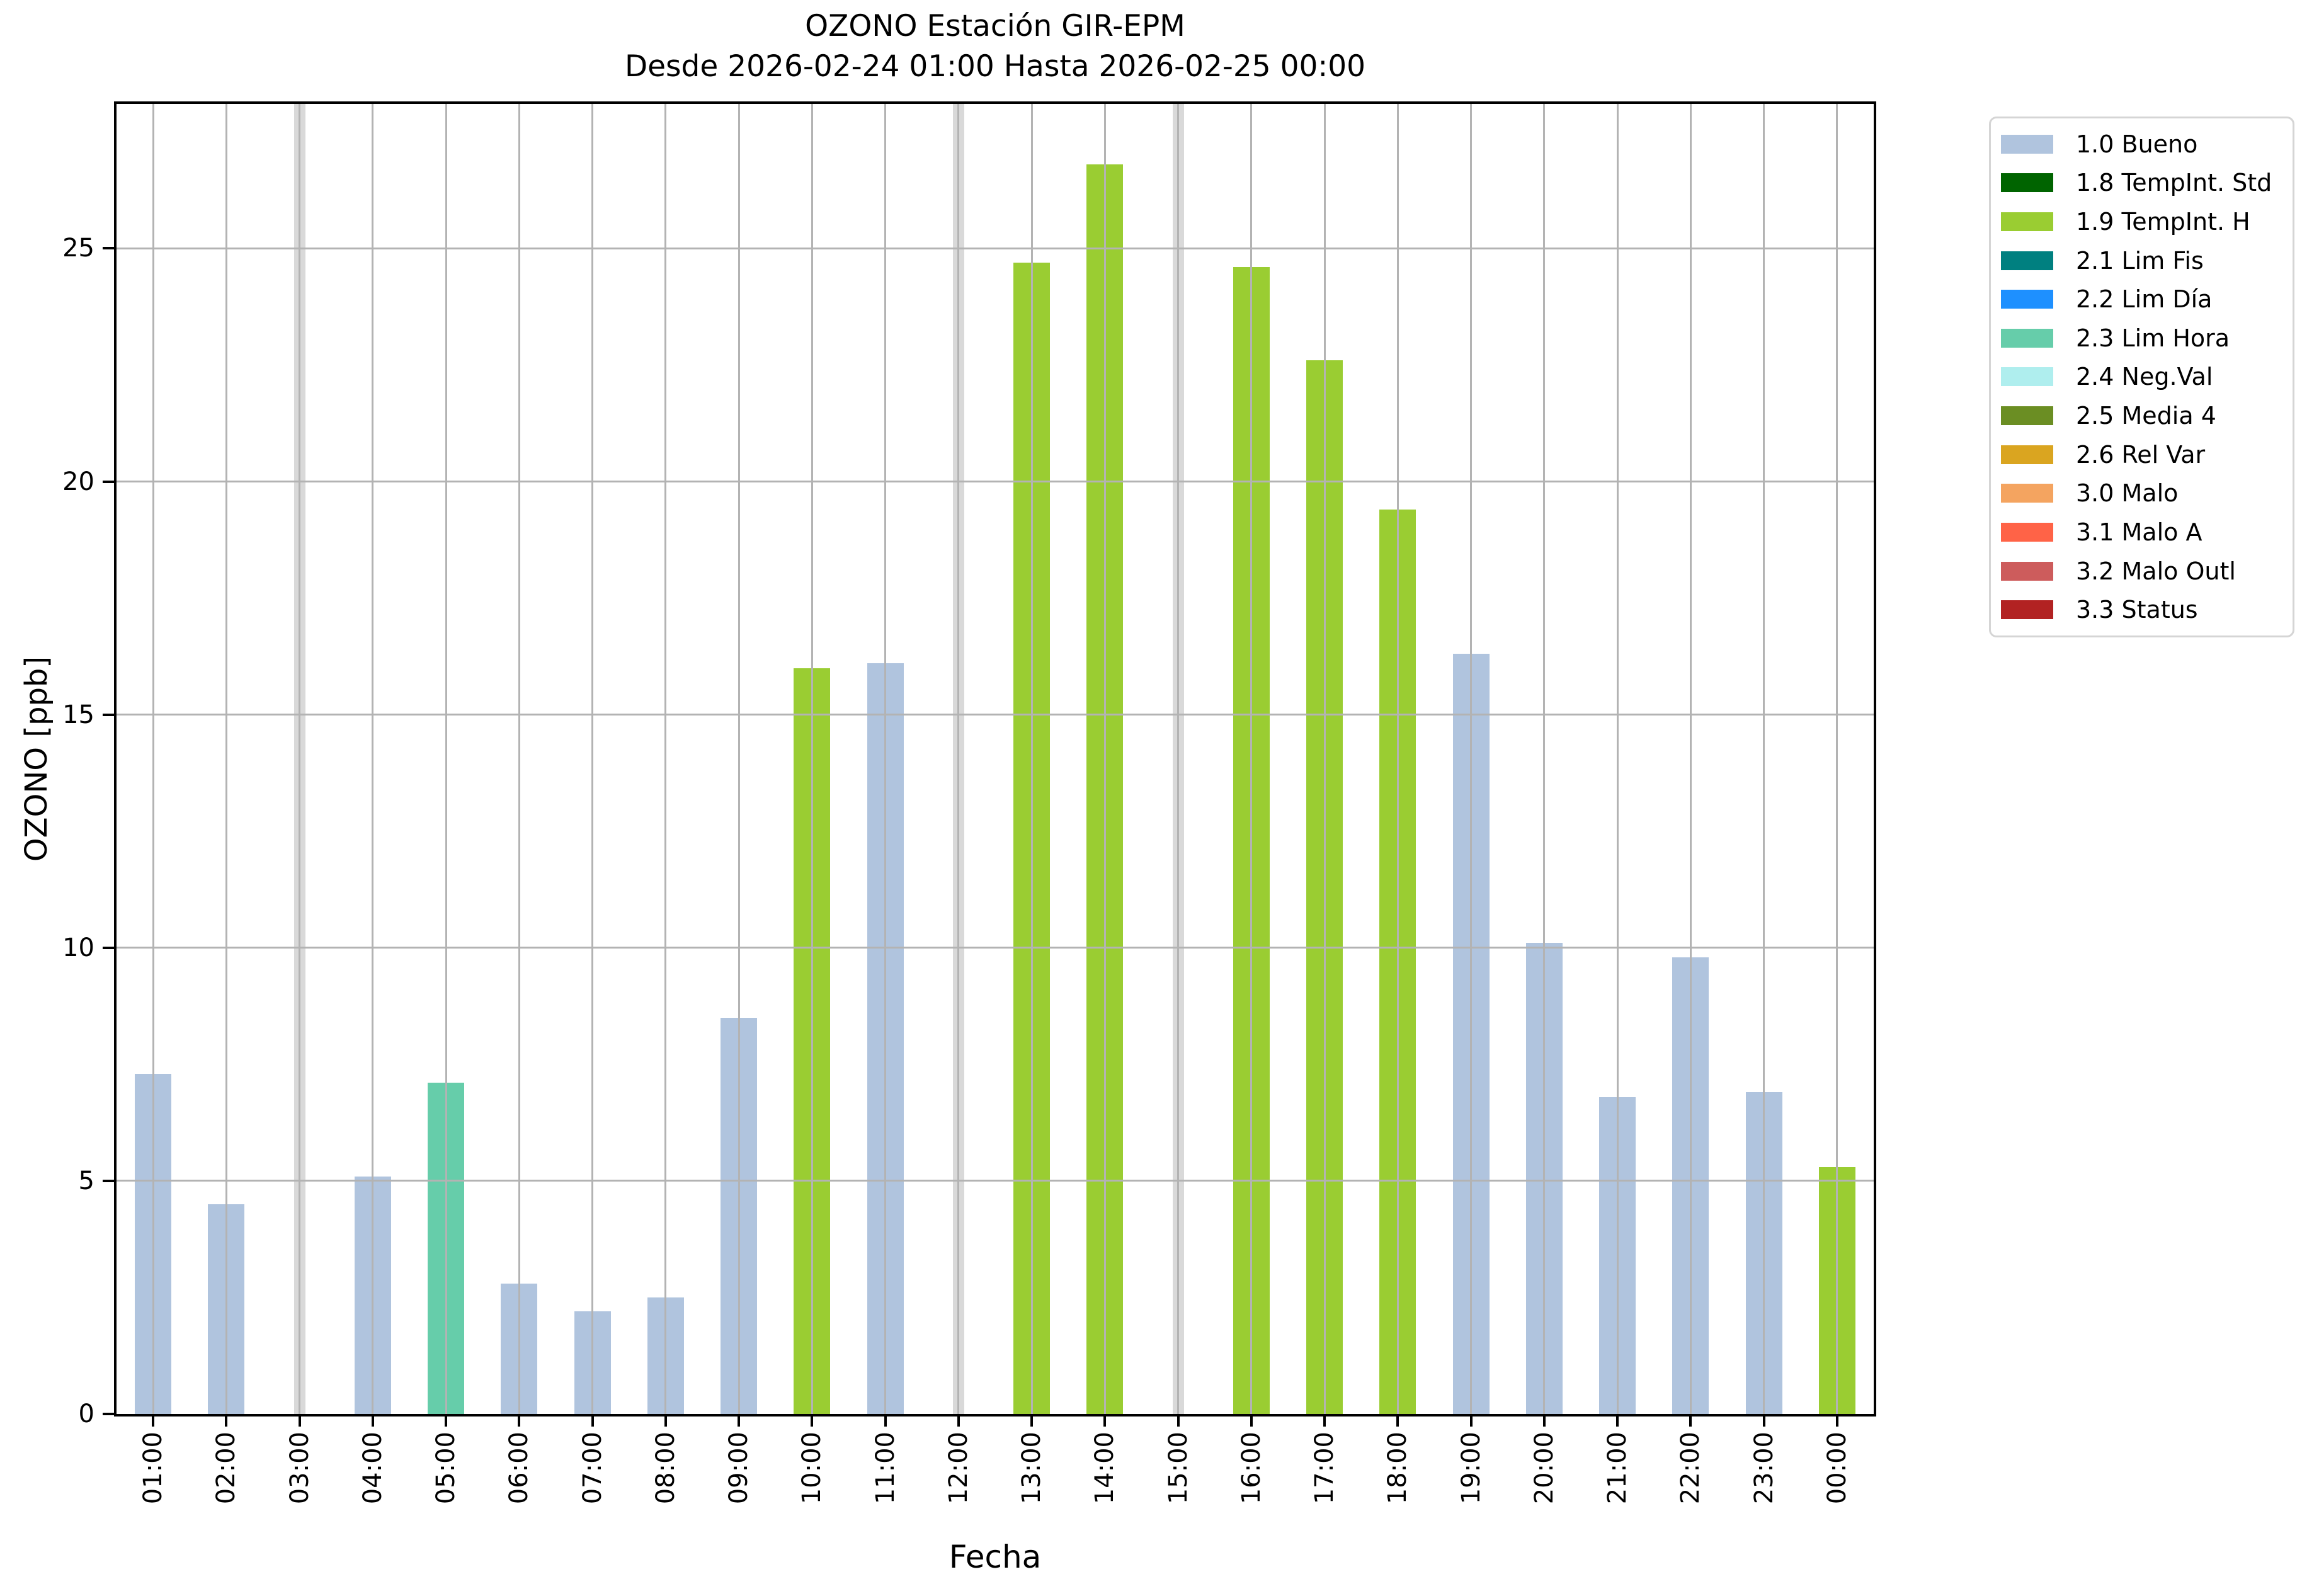  I want to click on x-tick-mark-12:00, so click(958, 1421).